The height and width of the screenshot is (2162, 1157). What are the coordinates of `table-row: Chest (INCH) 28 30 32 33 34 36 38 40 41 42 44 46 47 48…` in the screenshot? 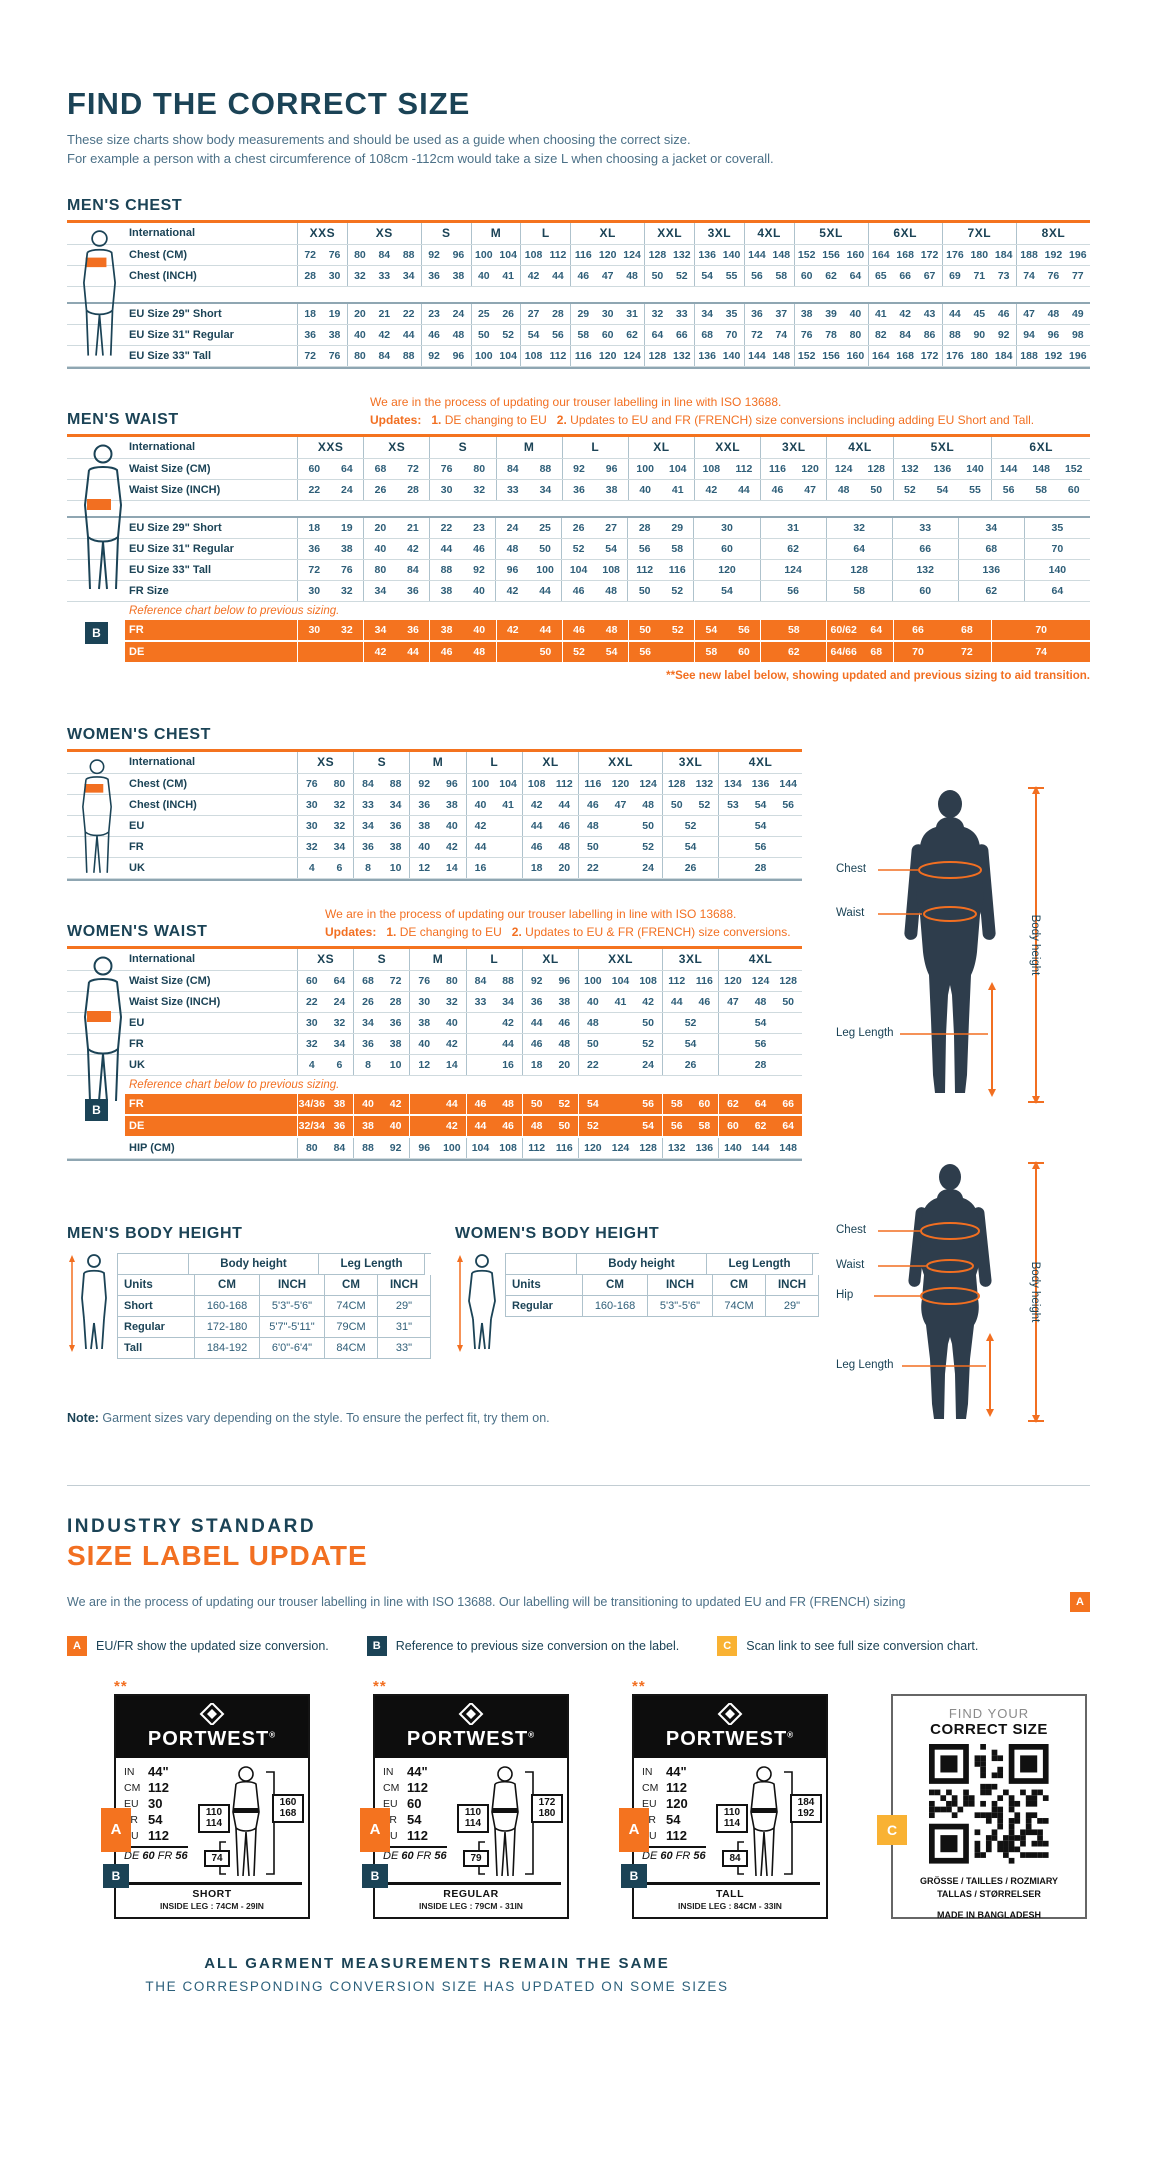 It's located at (578, 276).